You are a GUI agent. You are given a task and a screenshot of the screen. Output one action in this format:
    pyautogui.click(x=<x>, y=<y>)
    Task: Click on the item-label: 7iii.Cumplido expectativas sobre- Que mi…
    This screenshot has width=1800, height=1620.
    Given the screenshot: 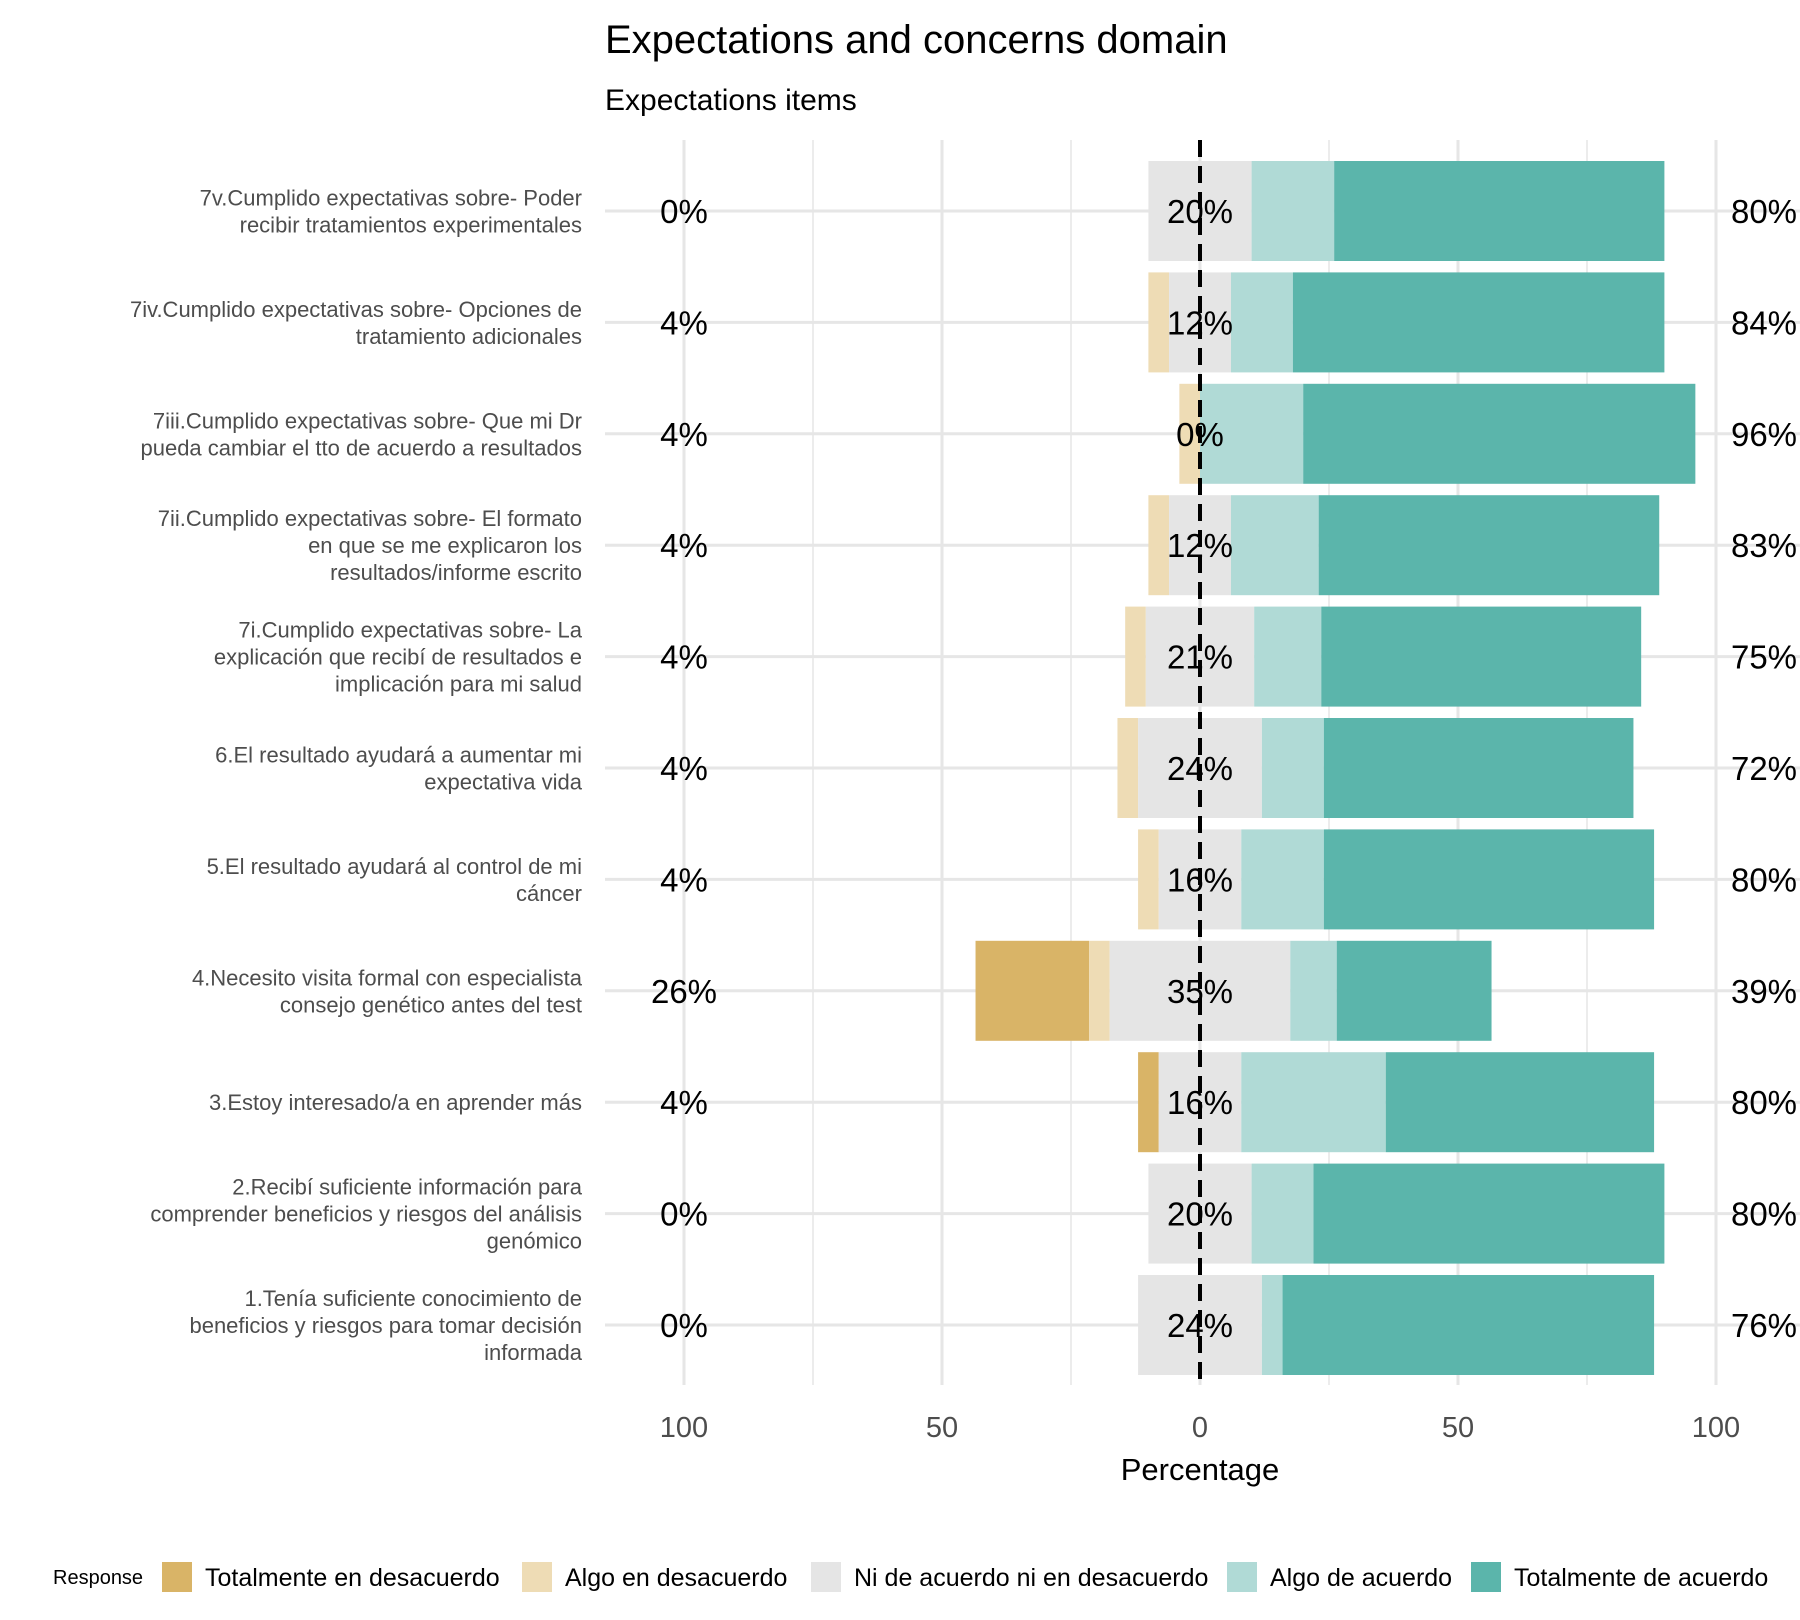 What is the action you would take?
    pyautogui.click(x=361, y=434)
    